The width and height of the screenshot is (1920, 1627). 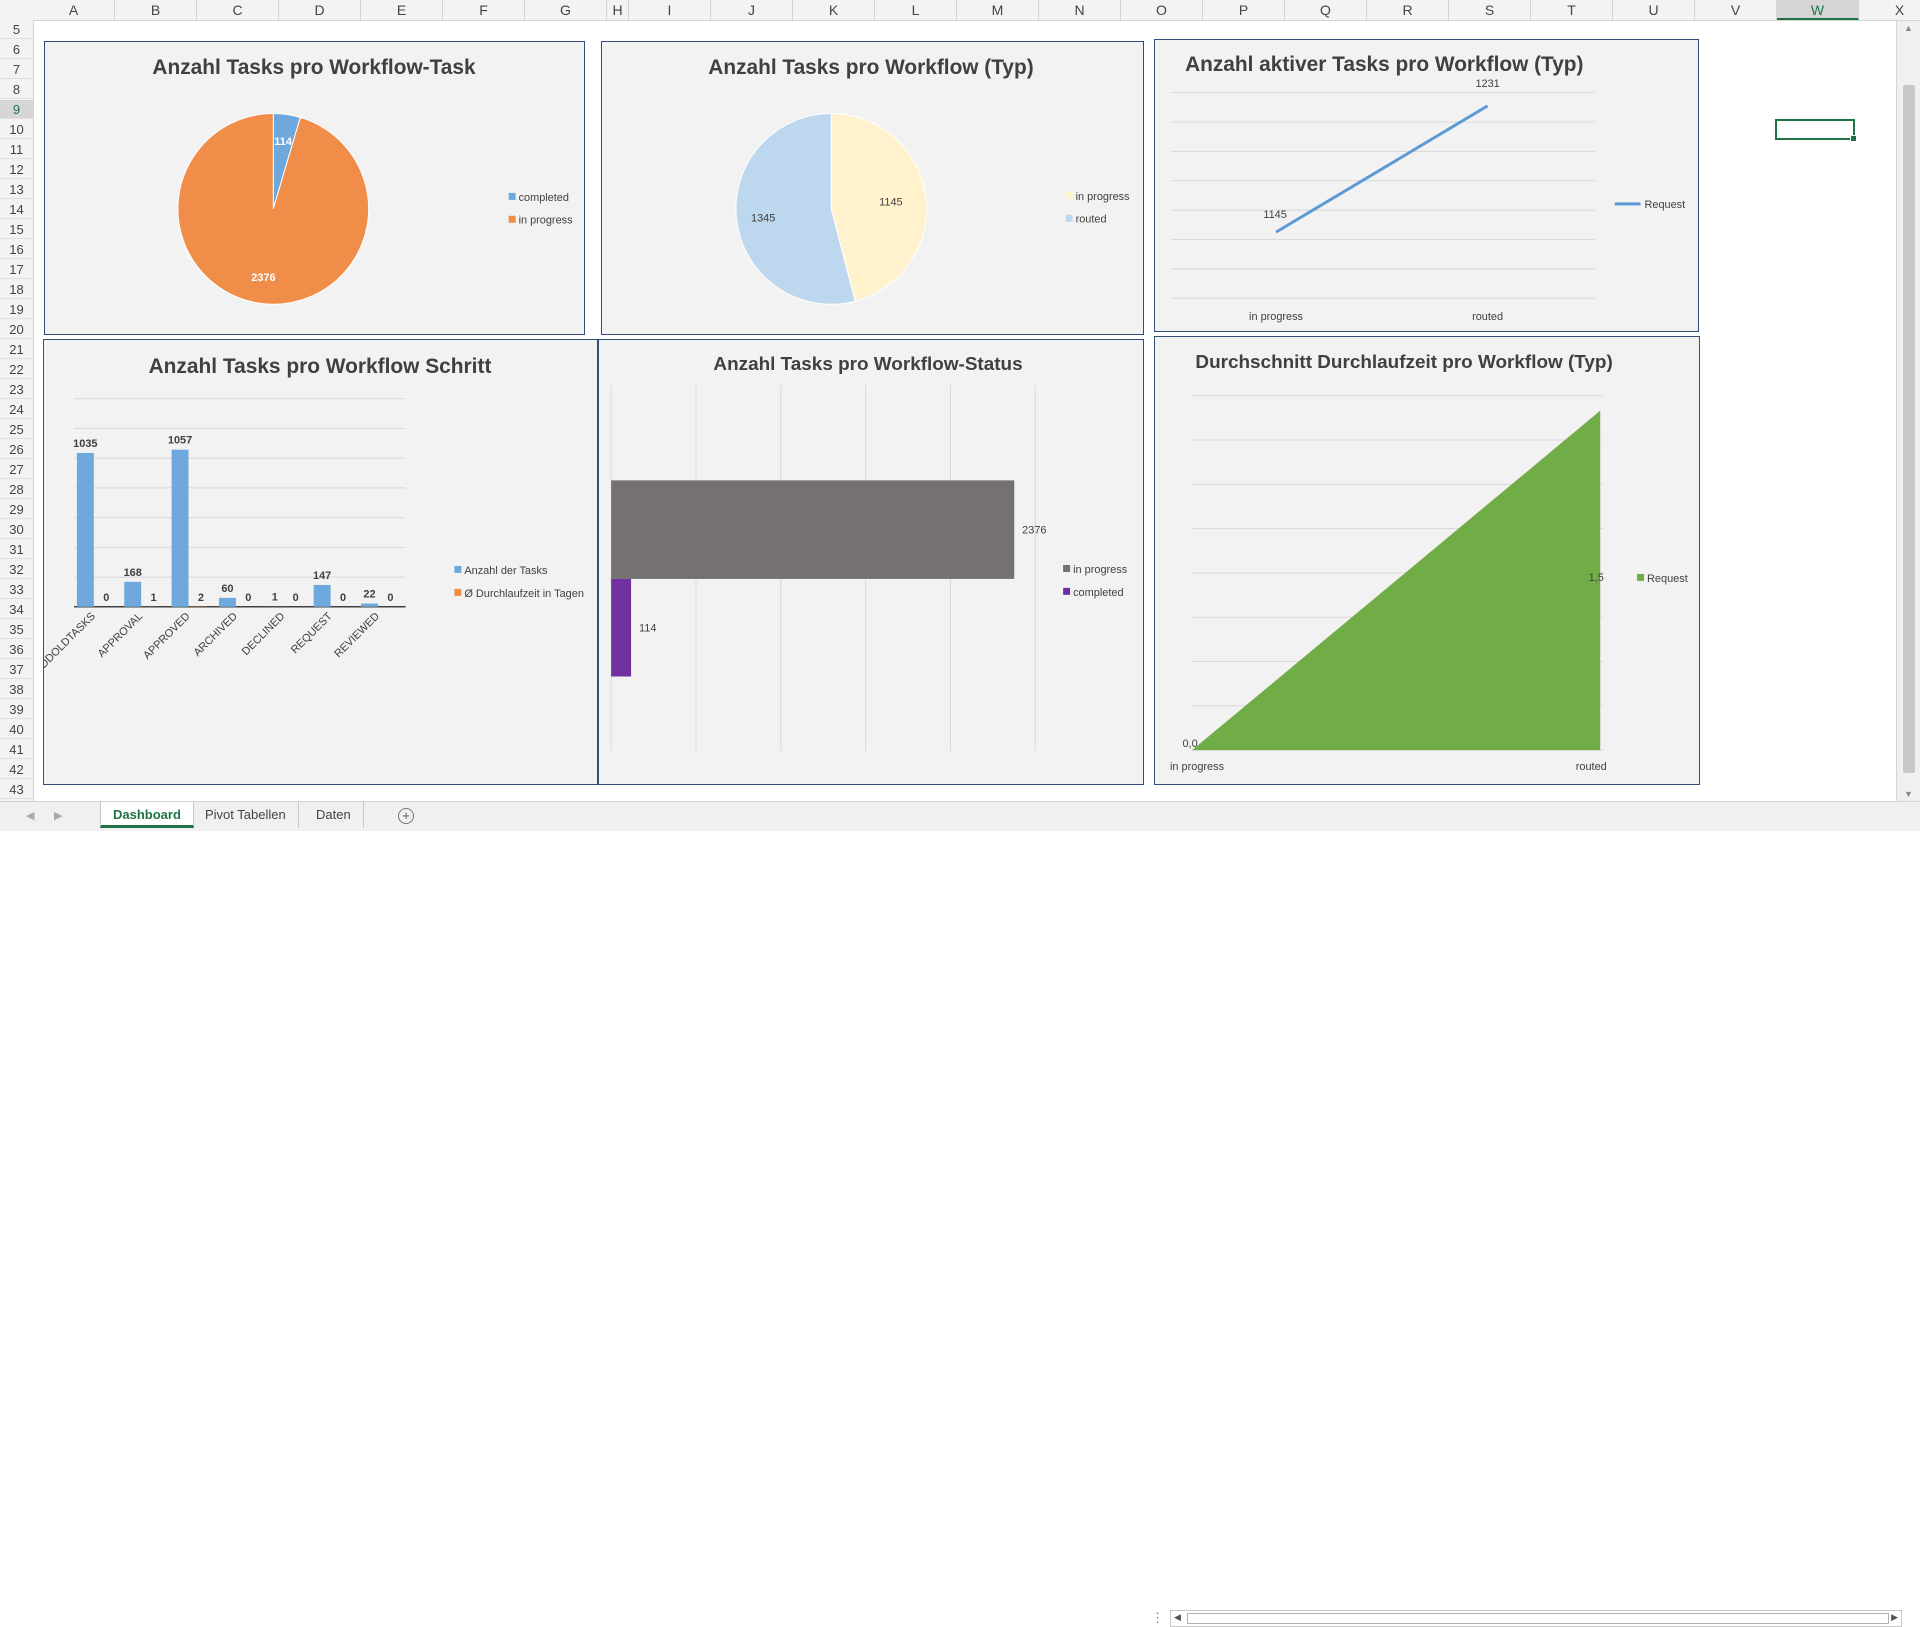 What do you see at coordinates (85, 444) in the screenshot?
I see `data-label: 1035` at bounding box center [85, 444].